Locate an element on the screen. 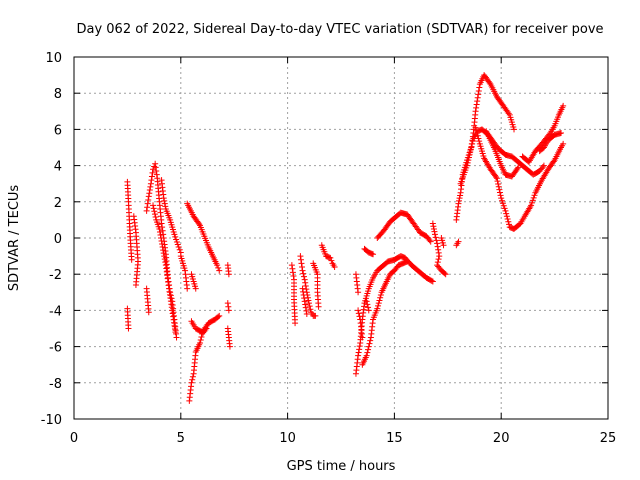  y-tick-label: 0 is located at coordinates (58, 239).